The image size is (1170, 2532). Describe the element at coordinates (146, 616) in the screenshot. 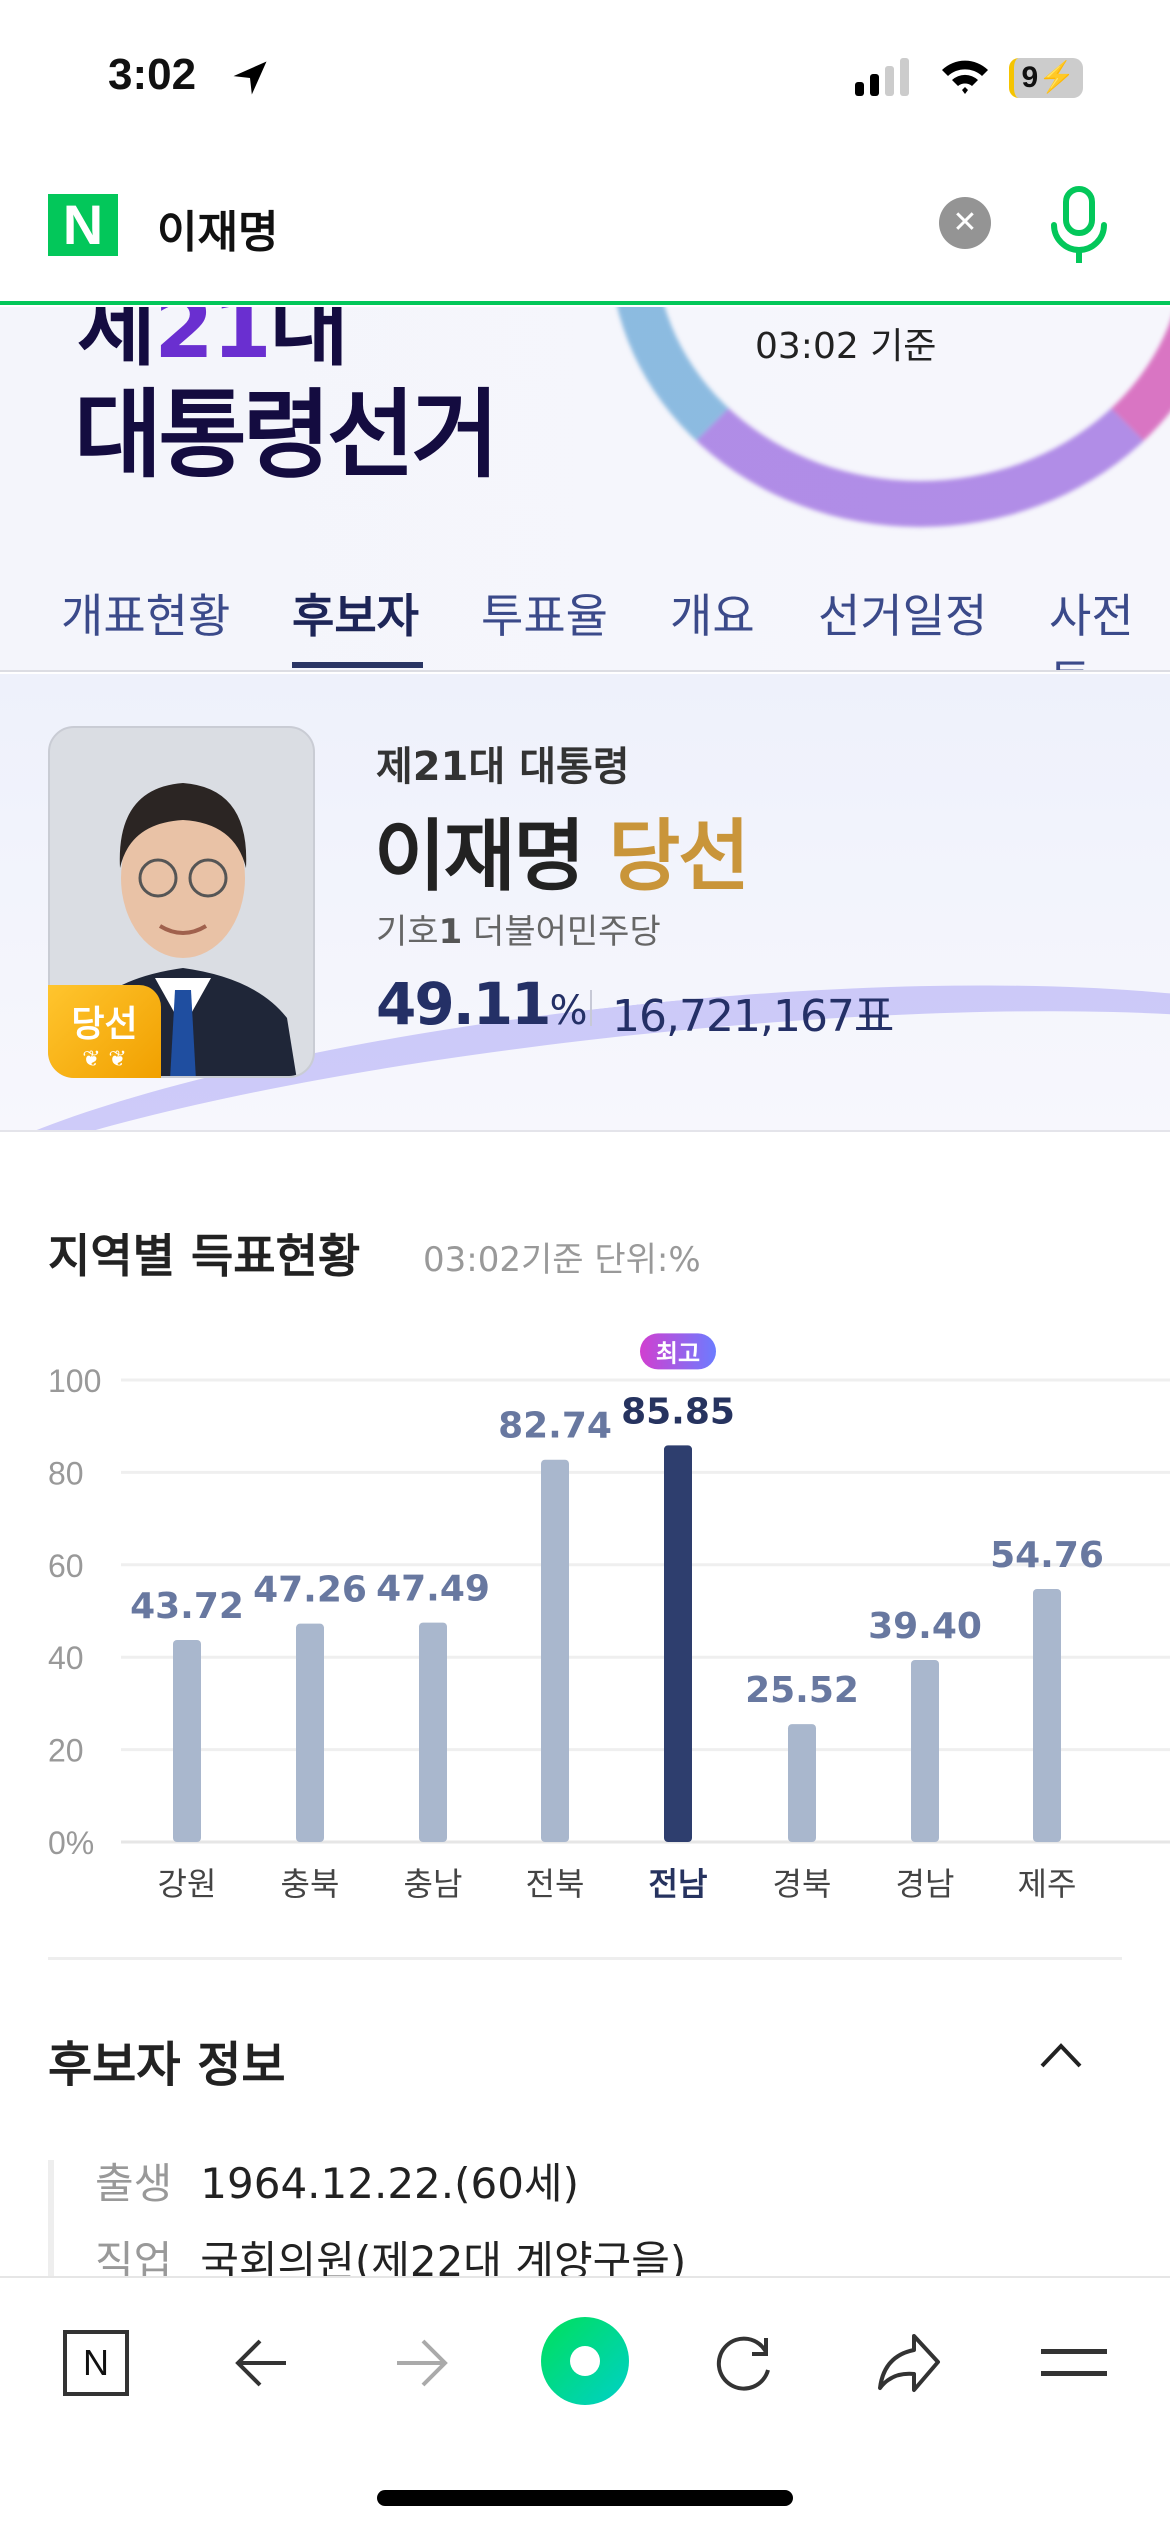

I see `tab-count-status: 개표현황` at that location.